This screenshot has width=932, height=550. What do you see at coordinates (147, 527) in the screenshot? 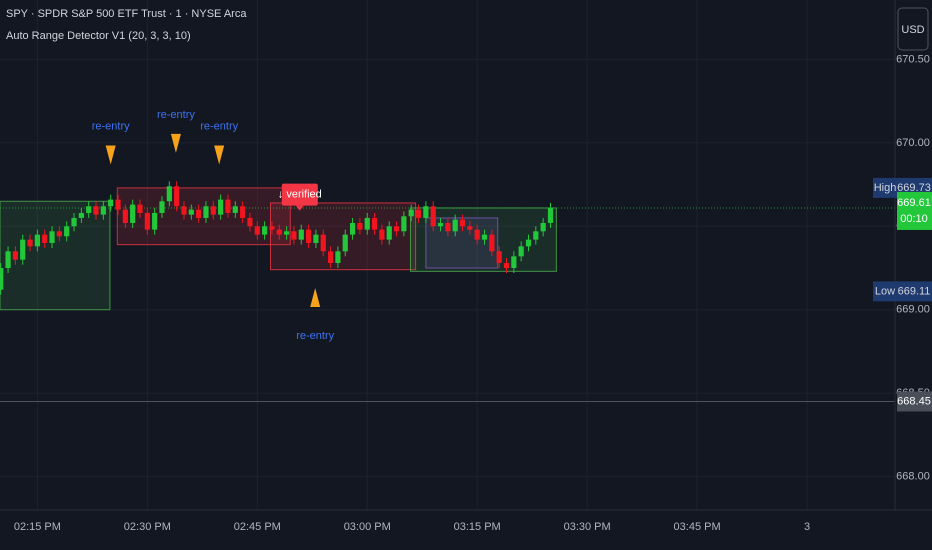
I see `x-tick-label: 02:30 PM` at bounding box center [147, 527].